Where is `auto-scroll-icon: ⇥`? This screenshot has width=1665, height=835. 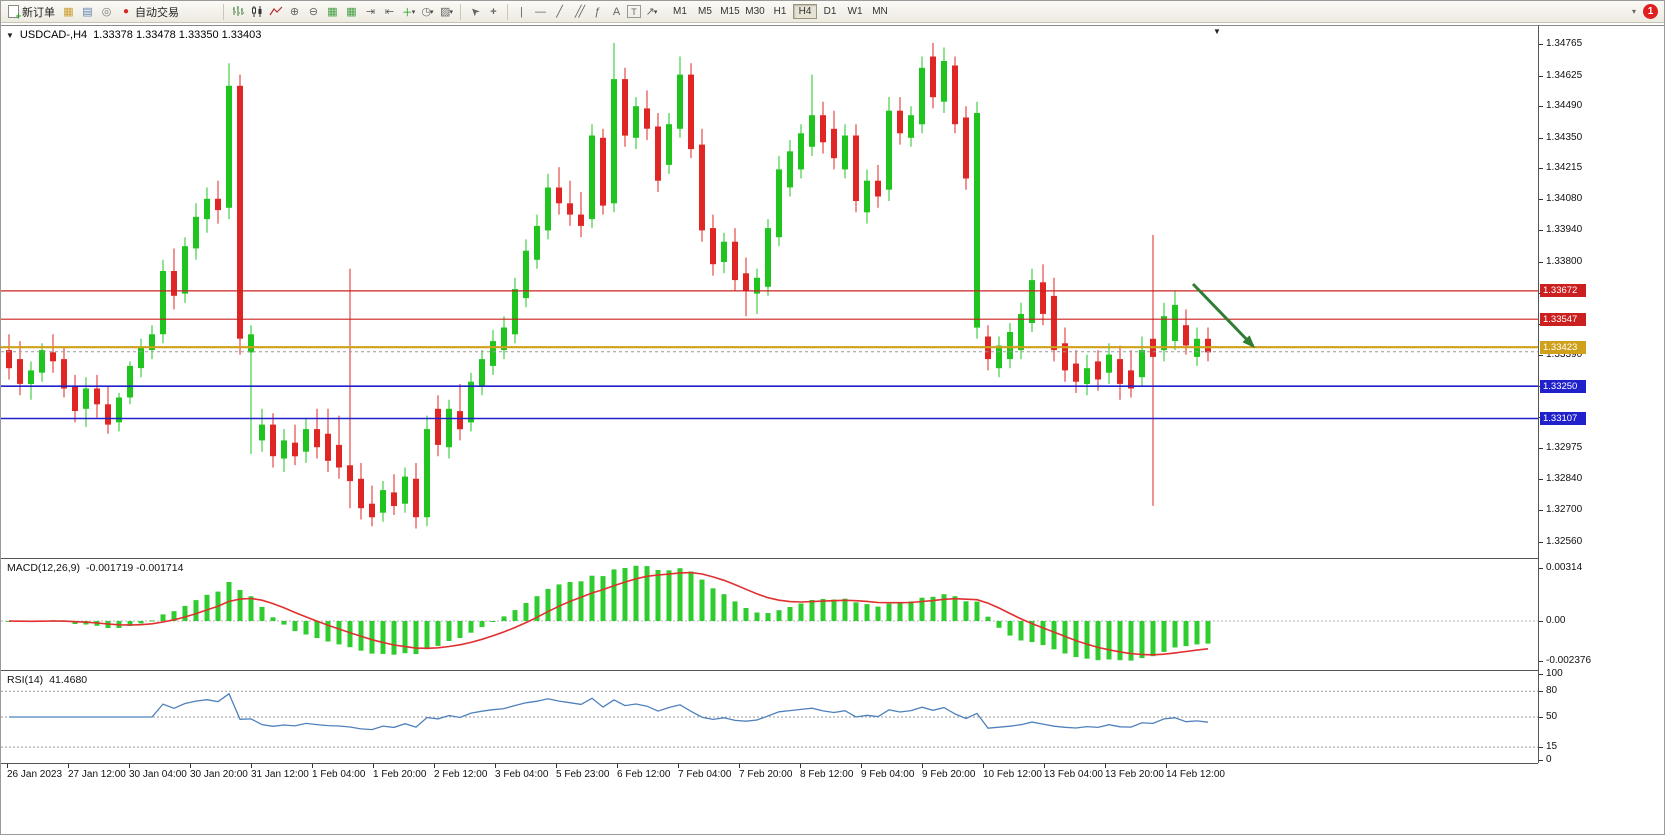
auto-scroll-icon: ⇥ is located at coordinates (370, 12).